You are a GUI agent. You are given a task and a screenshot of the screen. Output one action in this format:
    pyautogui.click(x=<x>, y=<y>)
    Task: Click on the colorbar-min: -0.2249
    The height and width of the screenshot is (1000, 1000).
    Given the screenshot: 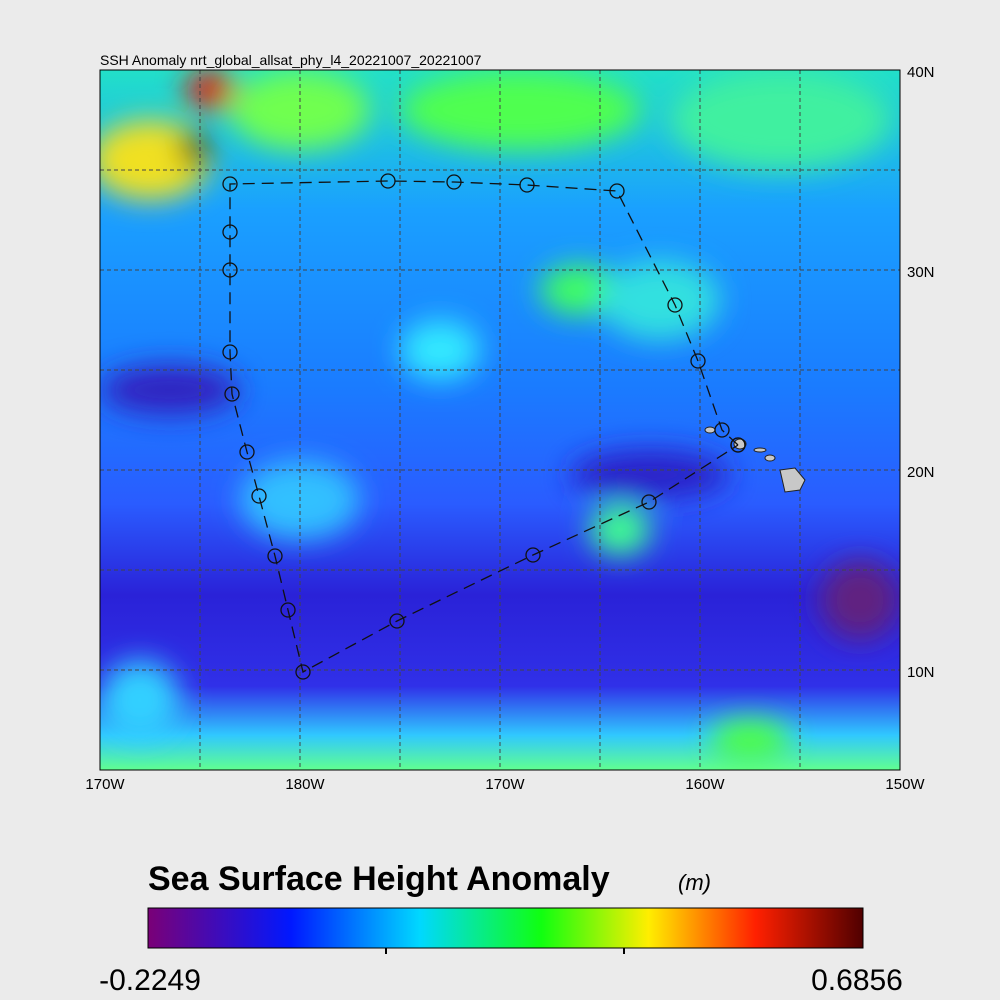 What is the action you would take?
    pyautogui.click(x=150, y=980)
    